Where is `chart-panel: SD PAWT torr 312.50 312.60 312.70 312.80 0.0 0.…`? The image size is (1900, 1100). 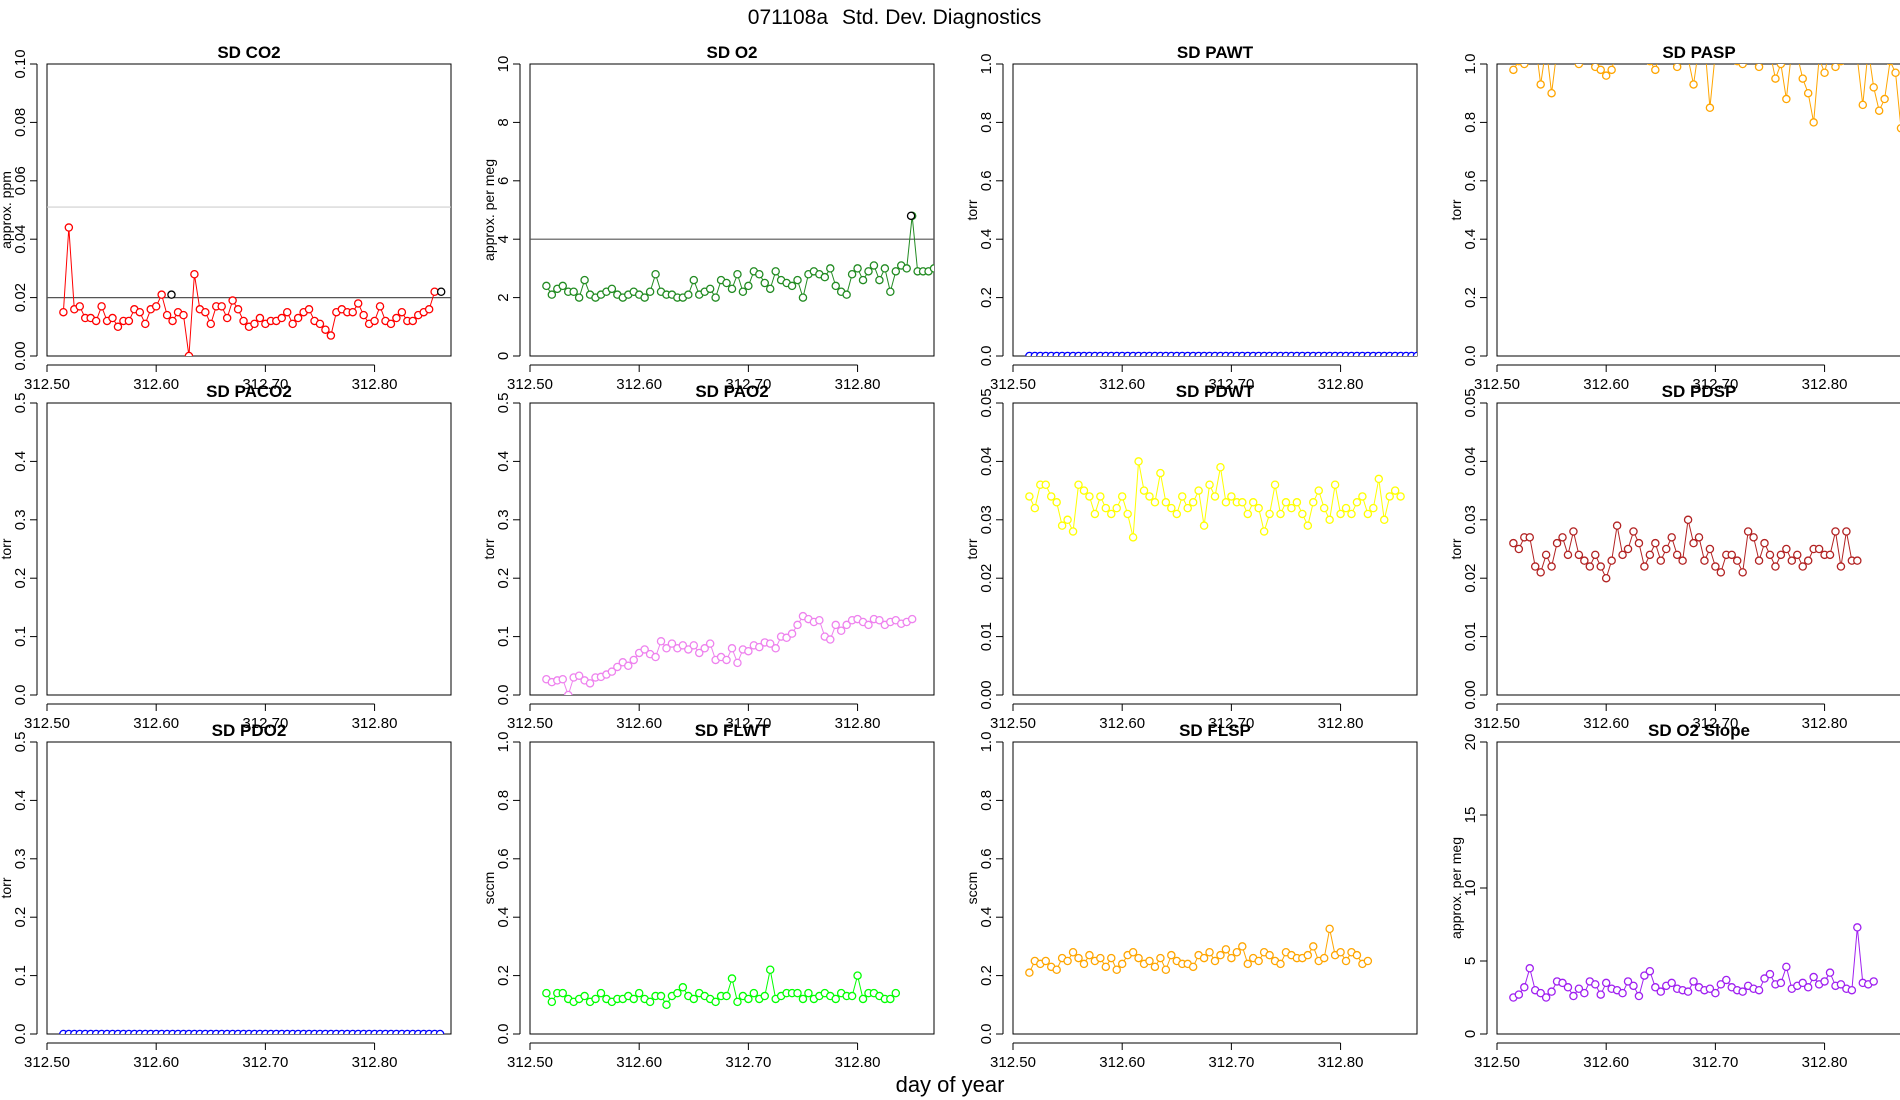
chart-panel: SD PAWT torr 312.50 312.60 312.70 312.80 0.0 0.… is located at coordinates (1191, 218).